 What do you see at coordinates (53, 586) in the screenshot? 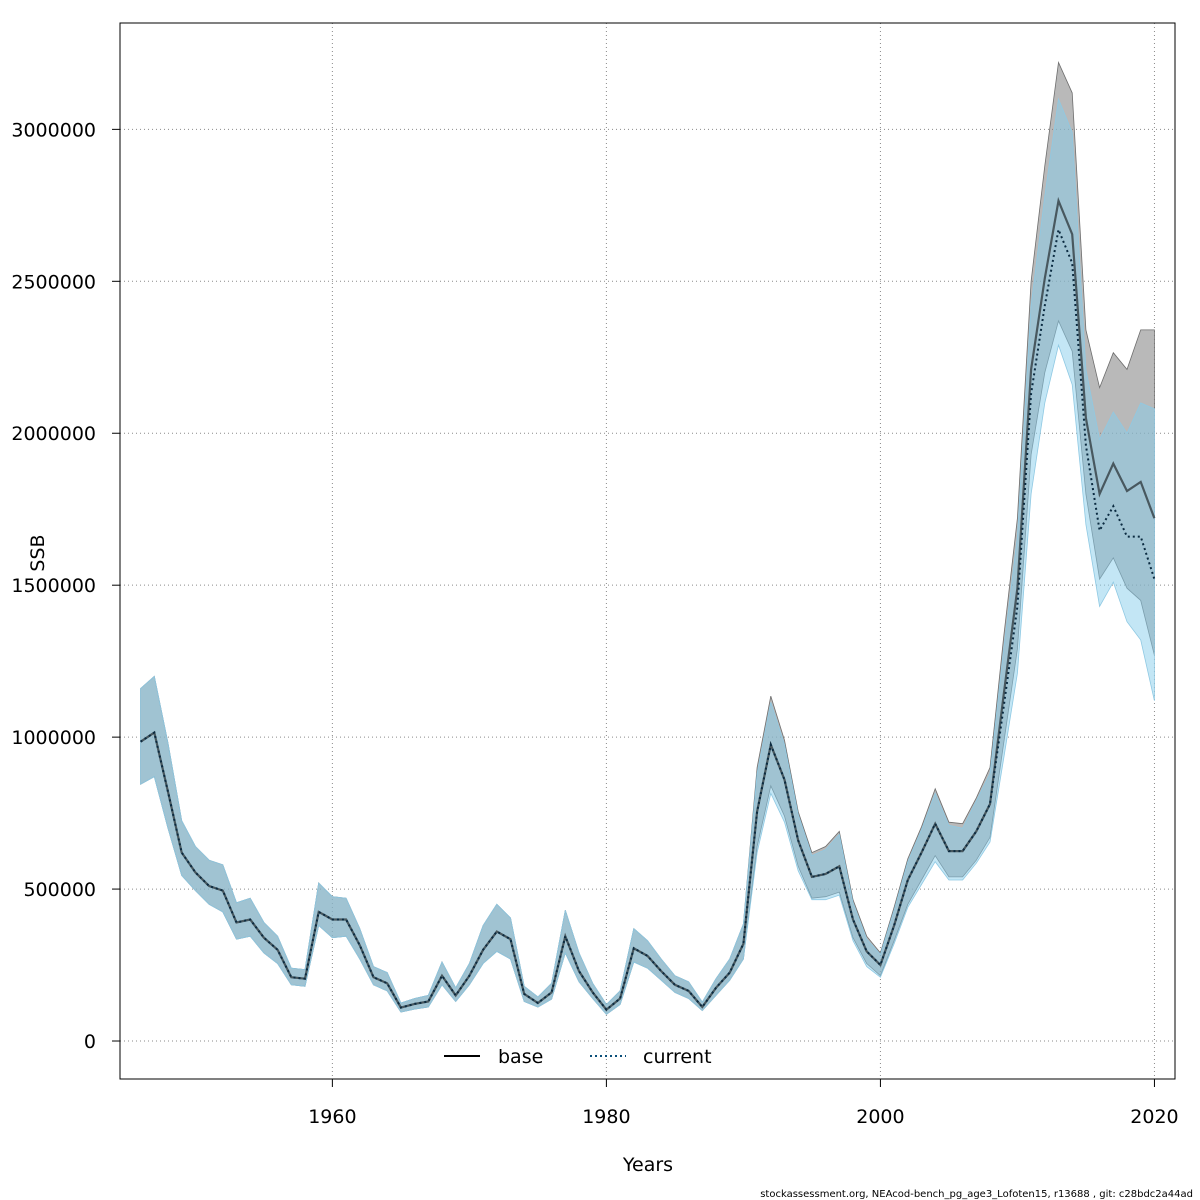
I see `y-tick-label: 1500000` at bounding box center [53, 586].